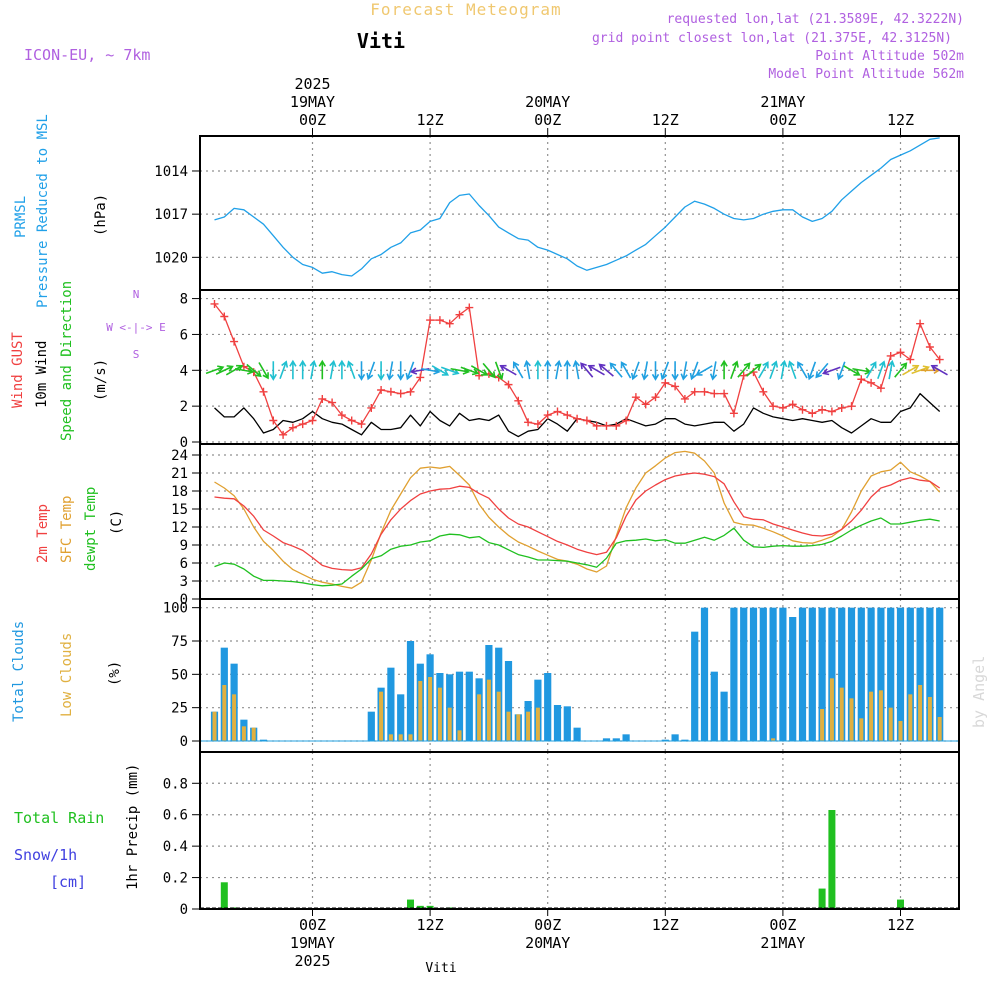 Image resolution: width=1000 pixels, height=1000 pixels. I want to click on top-time-label: 19MAY, so click(312, 102).